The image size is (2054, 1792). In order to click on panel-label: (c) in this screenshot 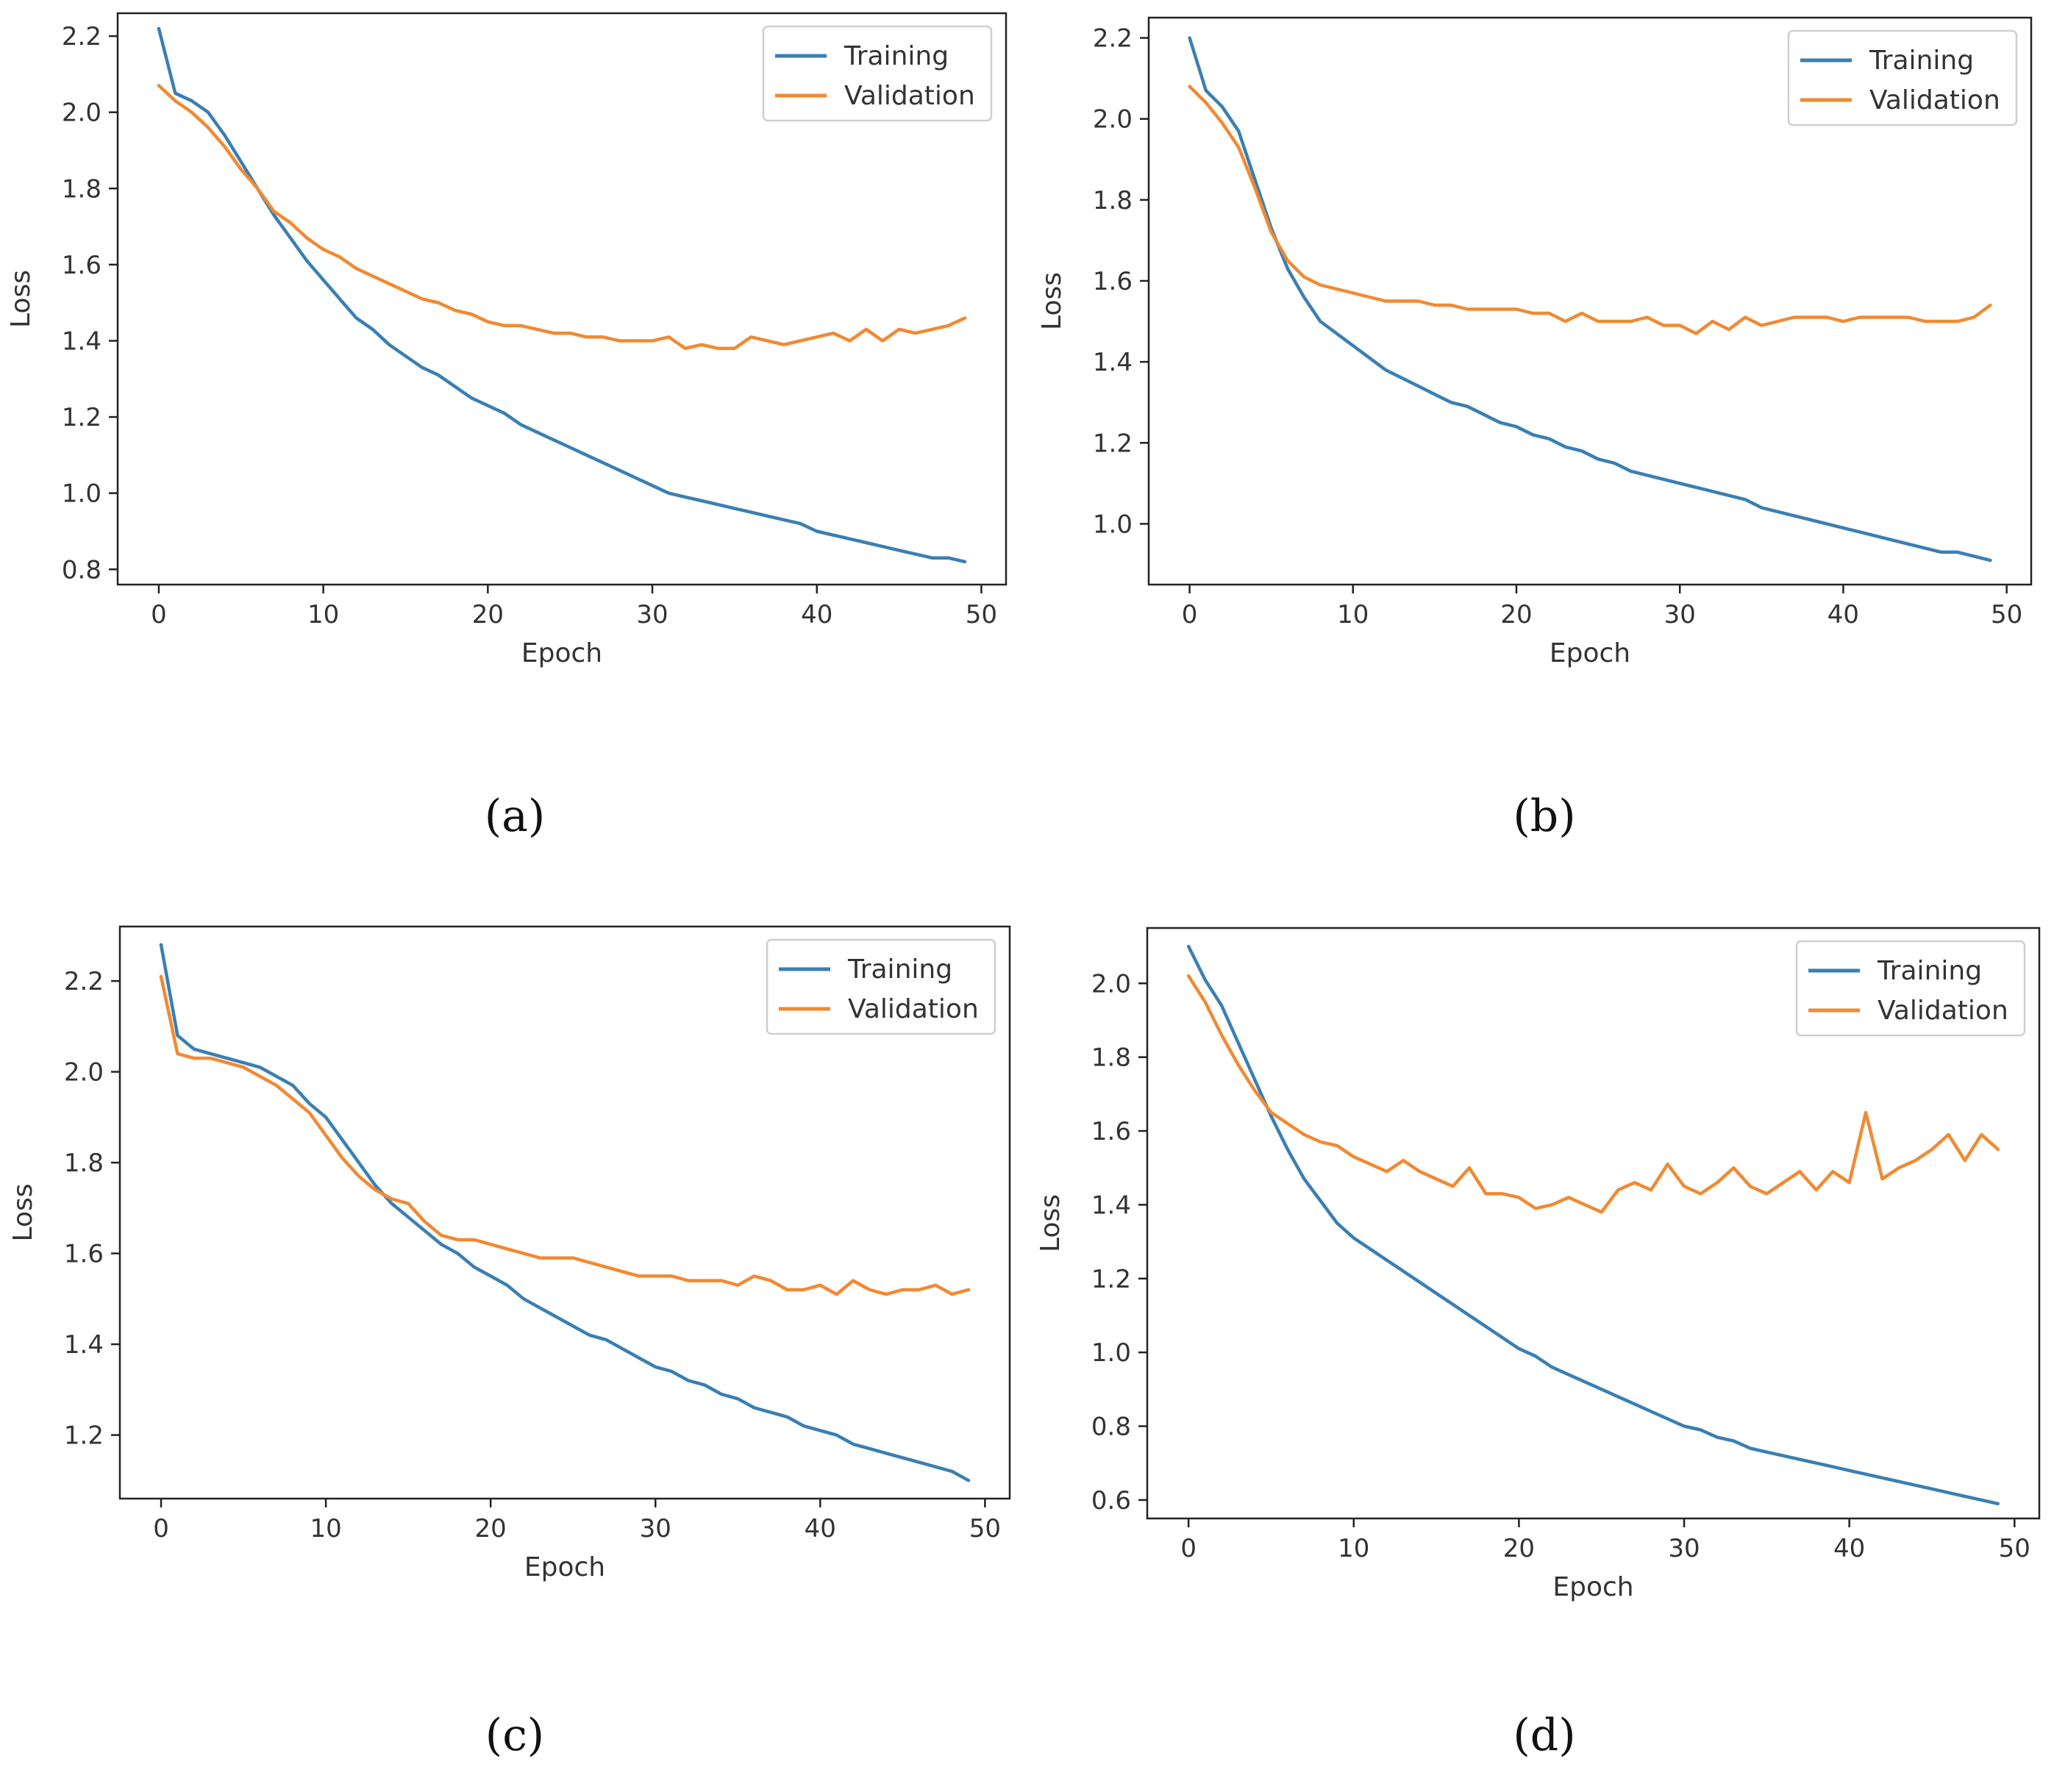, I will do `click(514, 1736)`.